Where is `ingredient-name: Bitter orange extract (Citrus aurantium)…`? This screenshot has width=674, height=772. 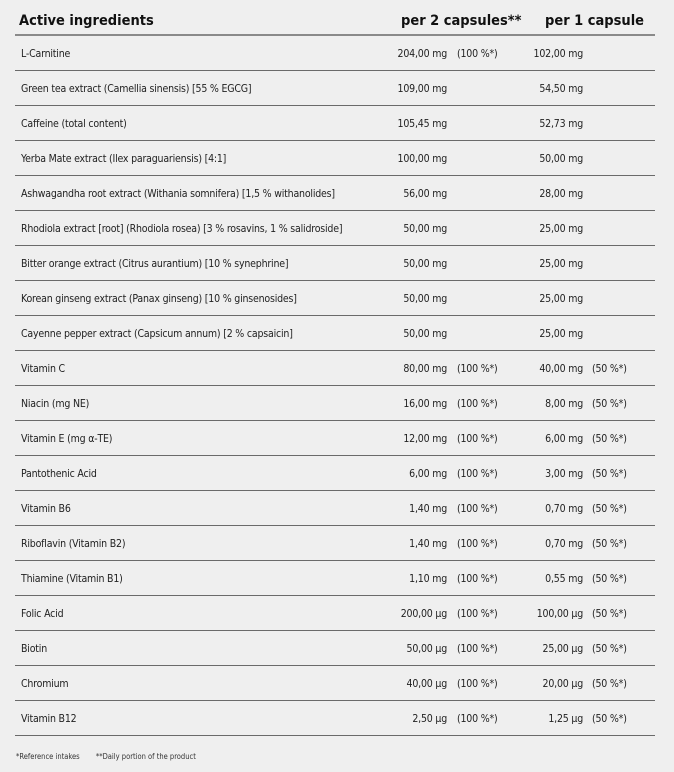 ingredient-name: Bitter orange extract (Citrus aurantium)… is located at coordinates (155, 264).